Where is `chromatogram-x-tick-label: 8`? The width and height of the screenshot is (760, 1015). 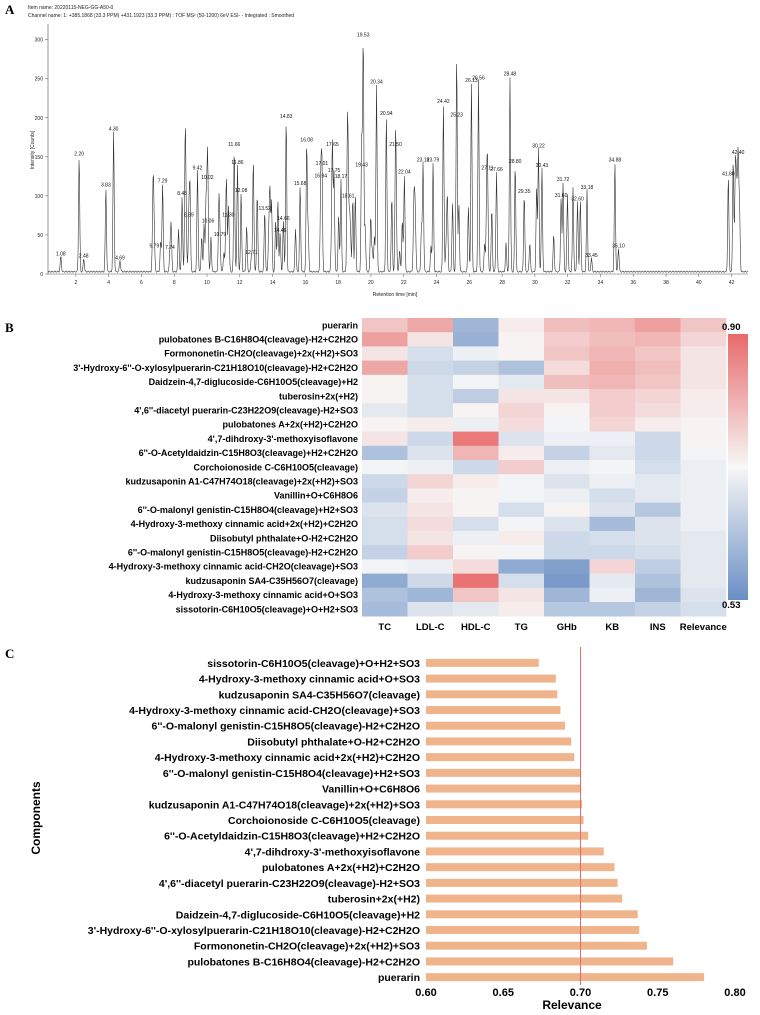 chromatogram-x-tick-label: 8 is located at coordinates (174, 283).